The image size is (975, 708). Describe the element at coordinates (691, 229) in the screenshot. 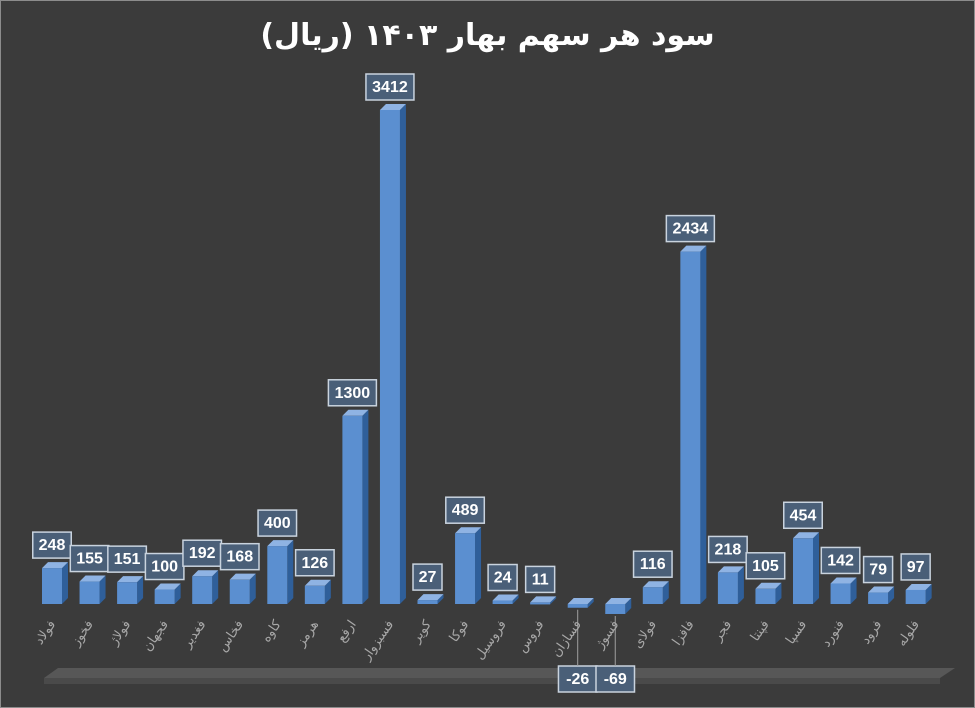

I see `data-label: 2434` at that location.